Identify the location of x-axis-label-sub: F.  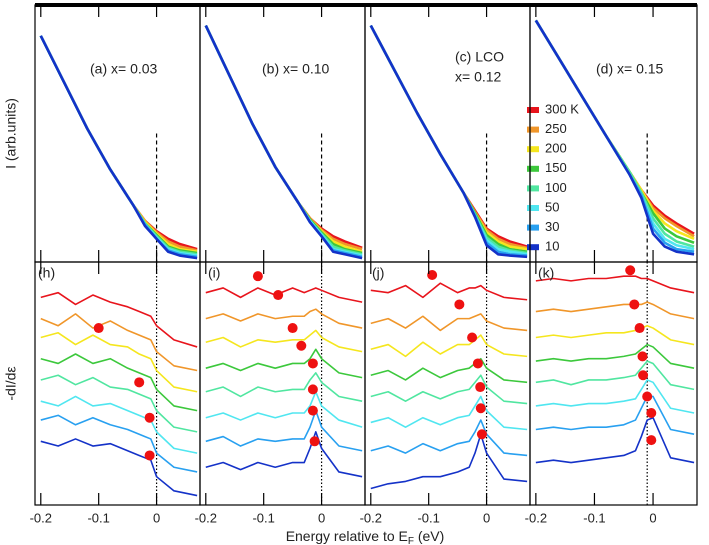
(411, 540).